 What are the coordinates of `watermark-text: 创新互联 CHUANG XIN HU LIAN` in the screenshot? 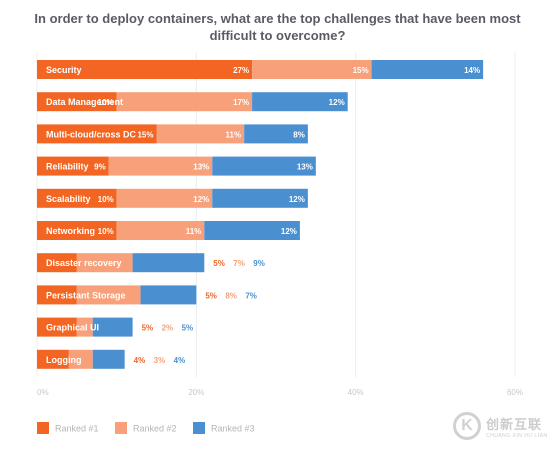 It's located at (517, 426).